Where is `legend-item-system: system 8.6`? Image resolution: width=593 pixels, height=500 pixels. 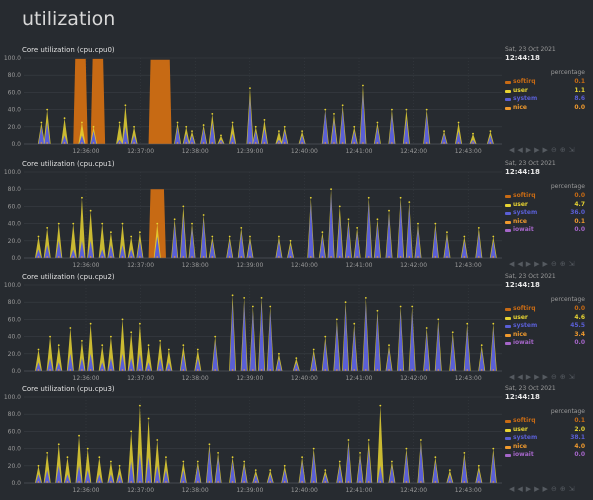 legend-item-system: system 8.6 is located at coordinates (545, 99).